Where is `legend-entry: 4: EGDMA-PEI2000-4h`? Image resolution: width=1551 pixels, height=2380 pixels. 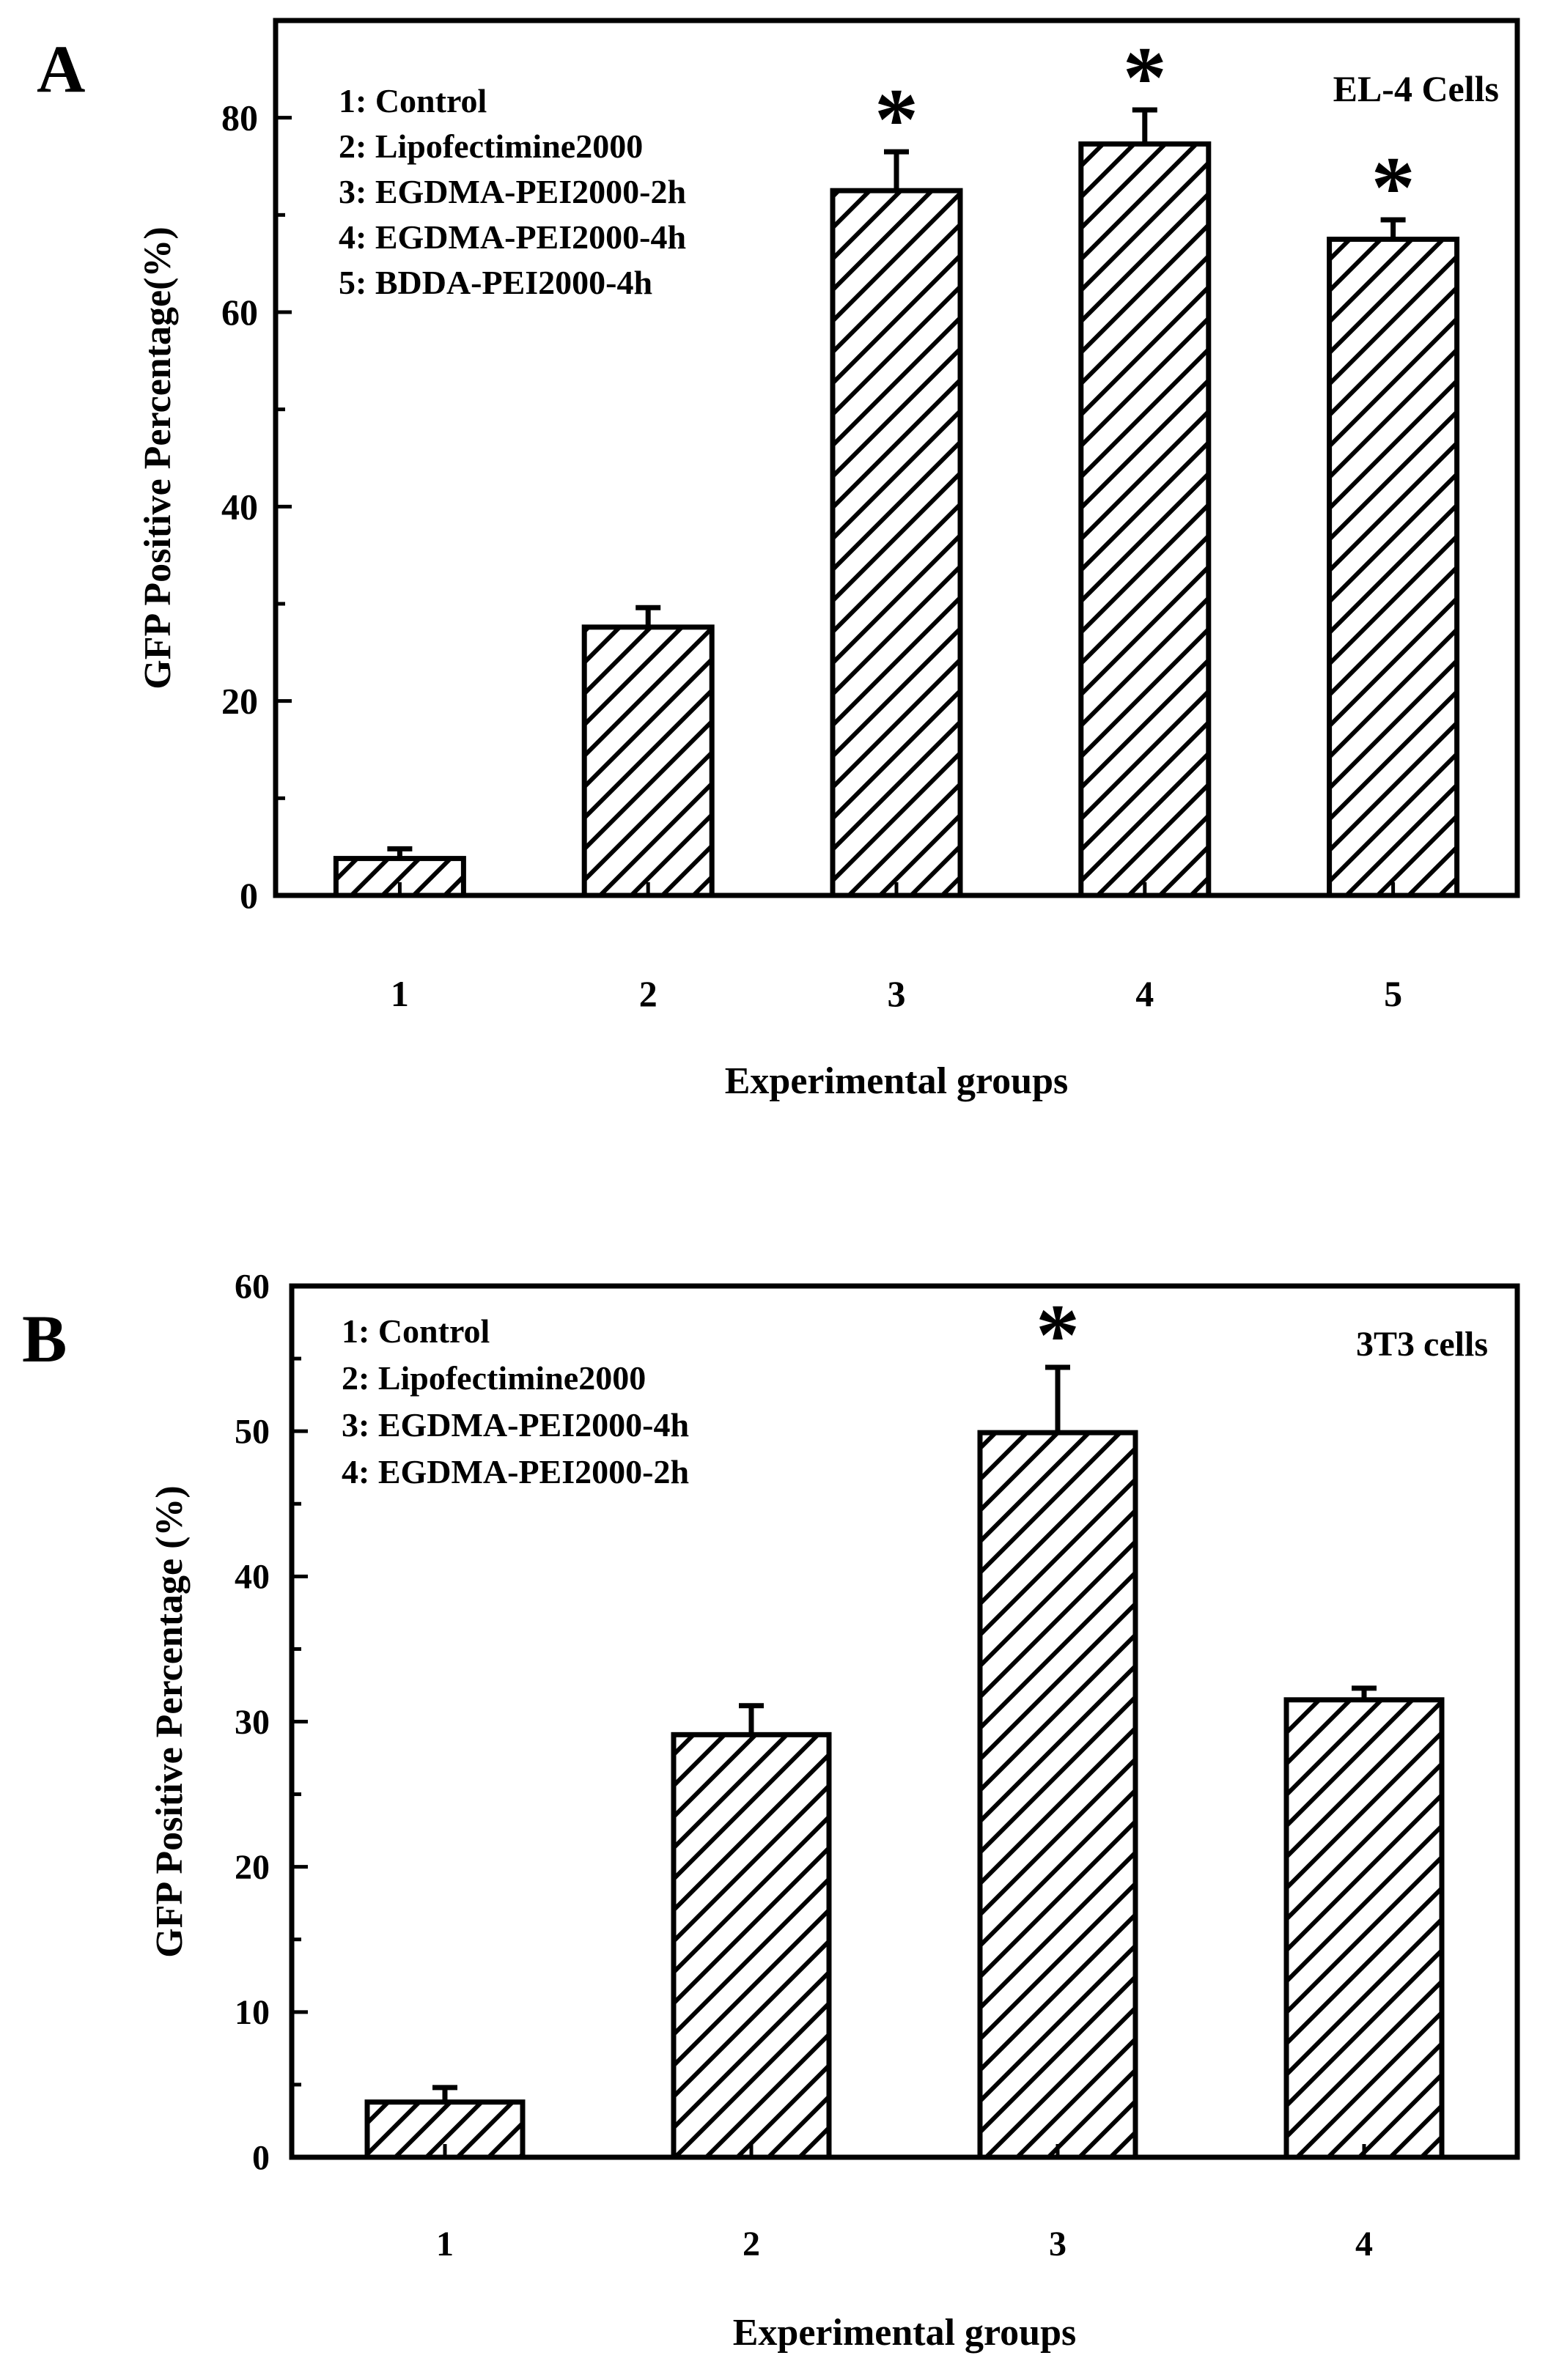 legend-entry: 4: EGDMA-PEI2000-4h is located at coordinates (512, 237).